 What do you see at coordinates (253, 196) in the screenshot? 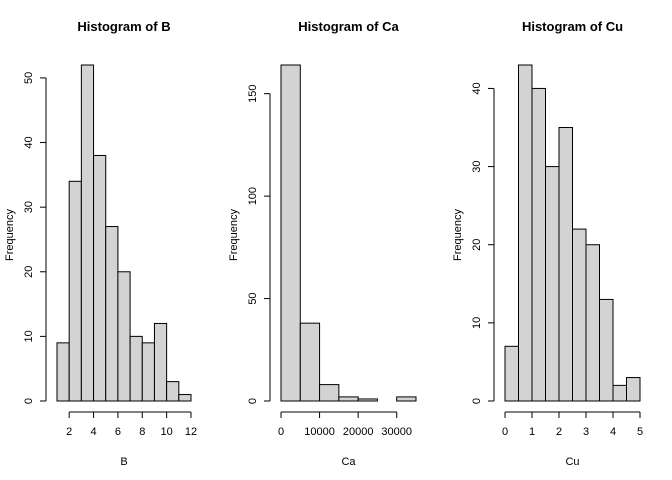
I see `y-tick-label: 100` at bounding box center [253, 196].